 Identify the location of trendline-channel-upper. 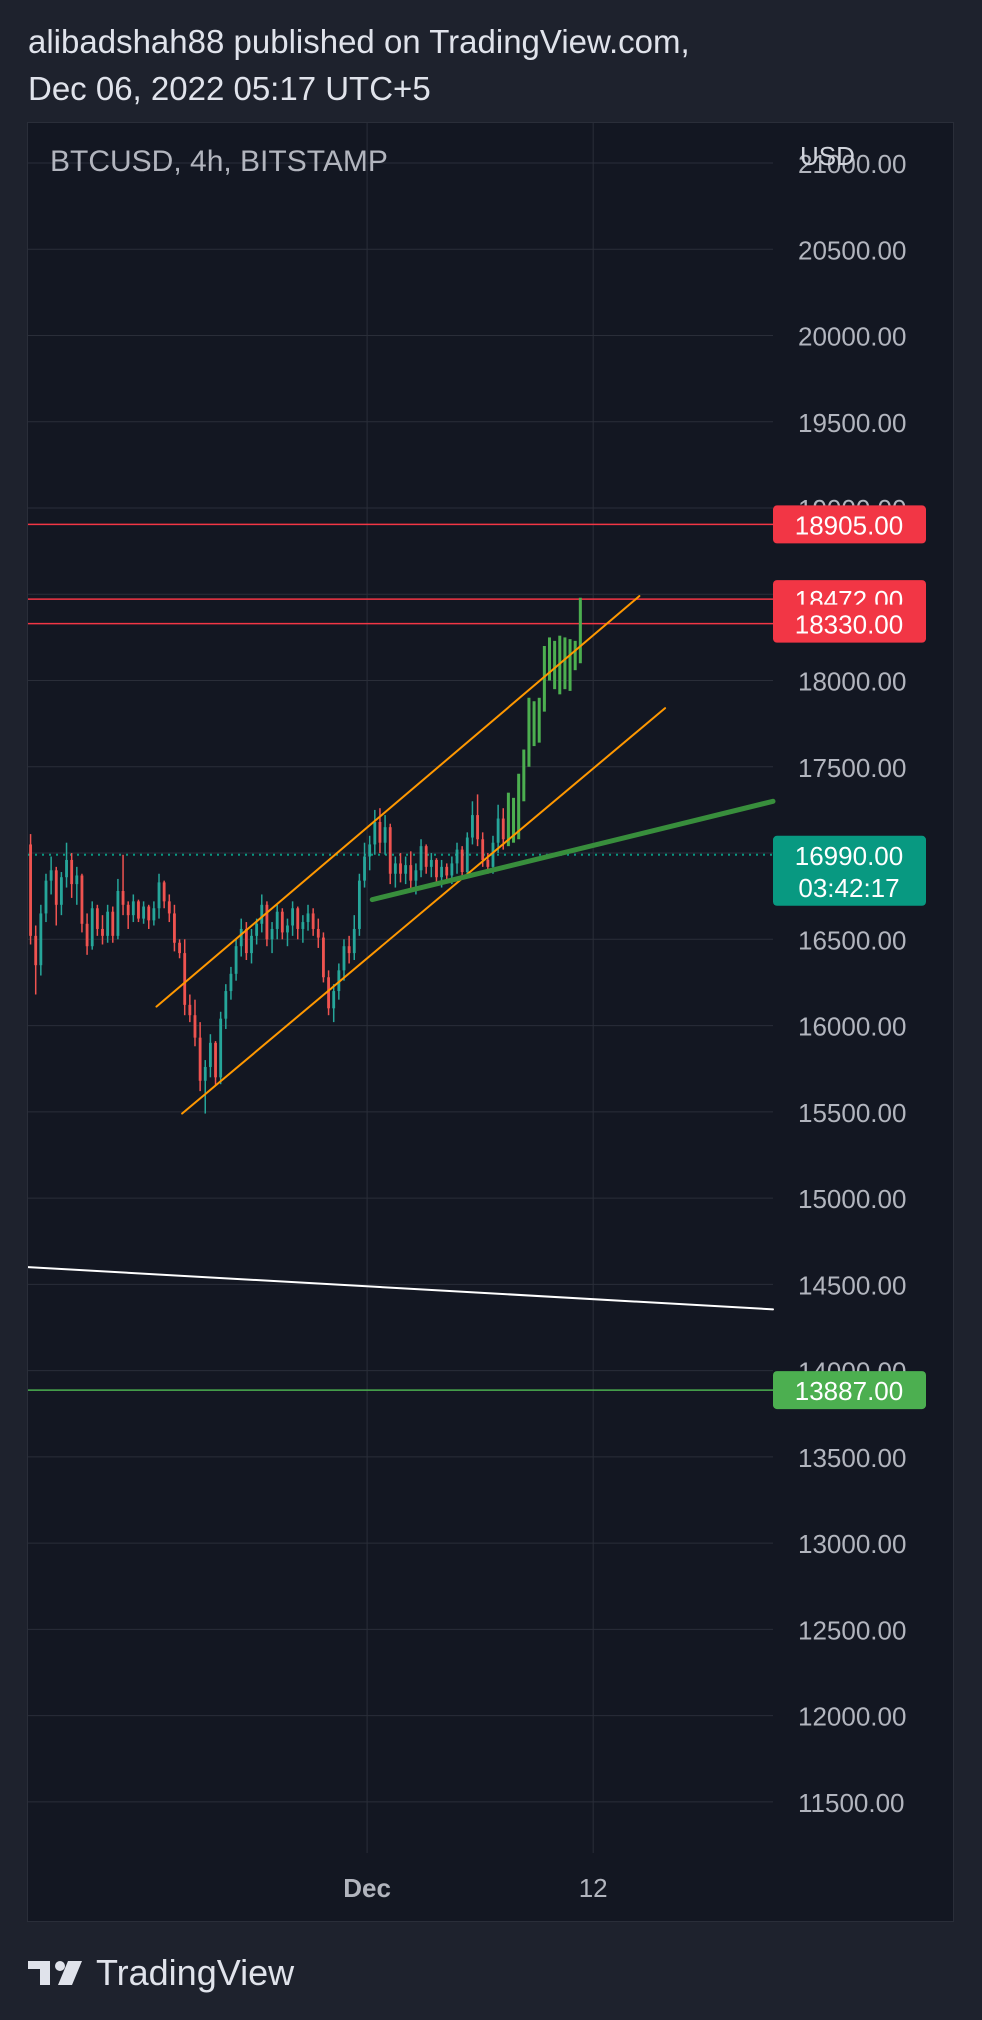
(398, 801).